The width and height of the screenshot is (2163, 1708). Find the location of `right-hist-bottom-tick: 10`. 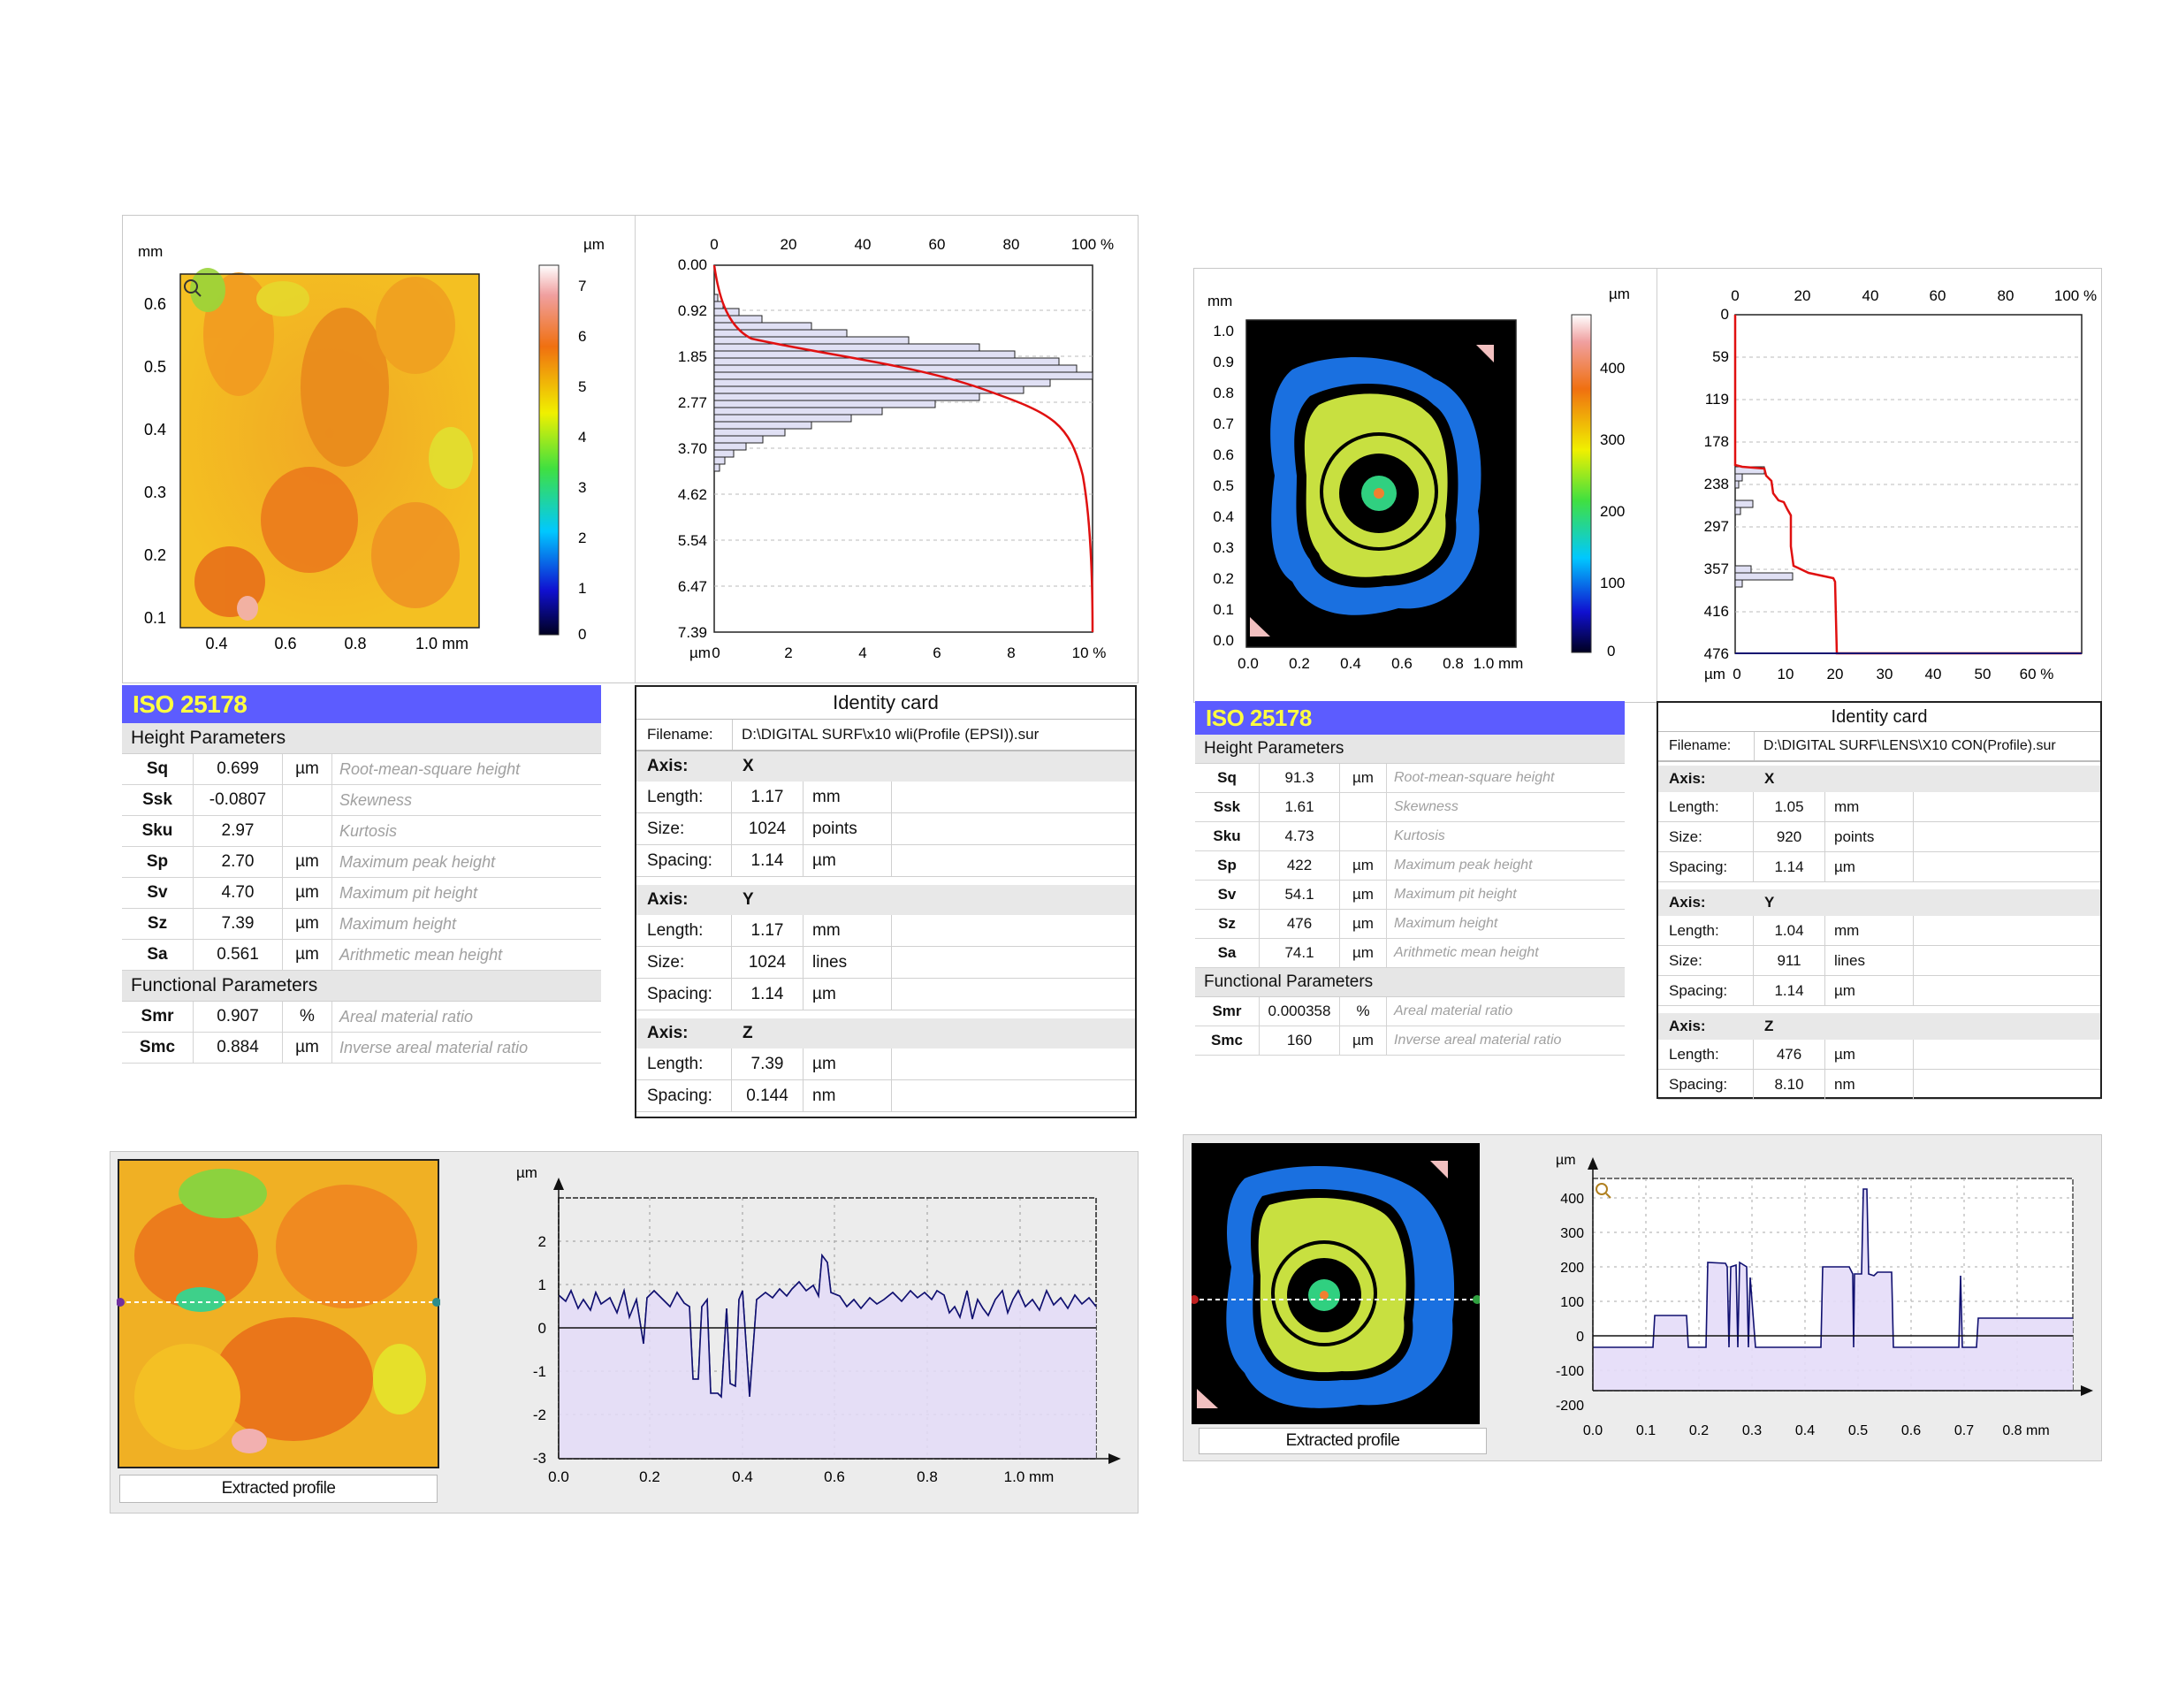

right-hist-bottom-tick: 10 is located at coordinates (1786, 674).